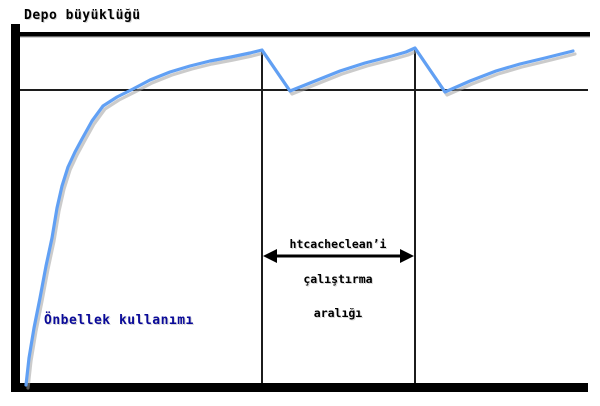 This screenshot has width=600, height=406. What do you see at coordinates (305, 37) in the screenshot?
I see `storage-limit-line-shadow` at bounding box center [305, 37].